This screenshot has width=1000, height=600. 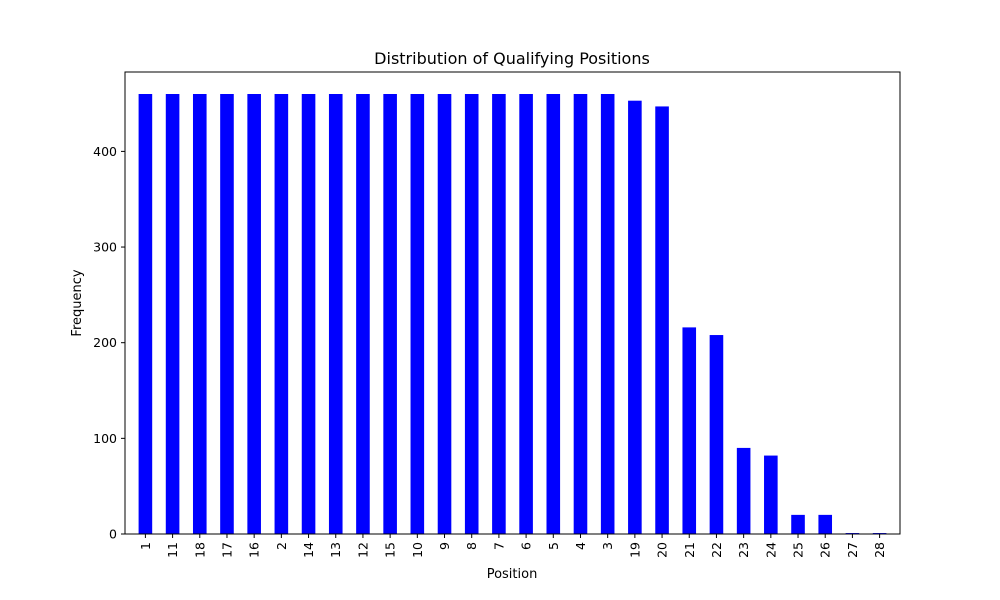 I want to click on x-tick-label: 2, so click(x=281, y=546).